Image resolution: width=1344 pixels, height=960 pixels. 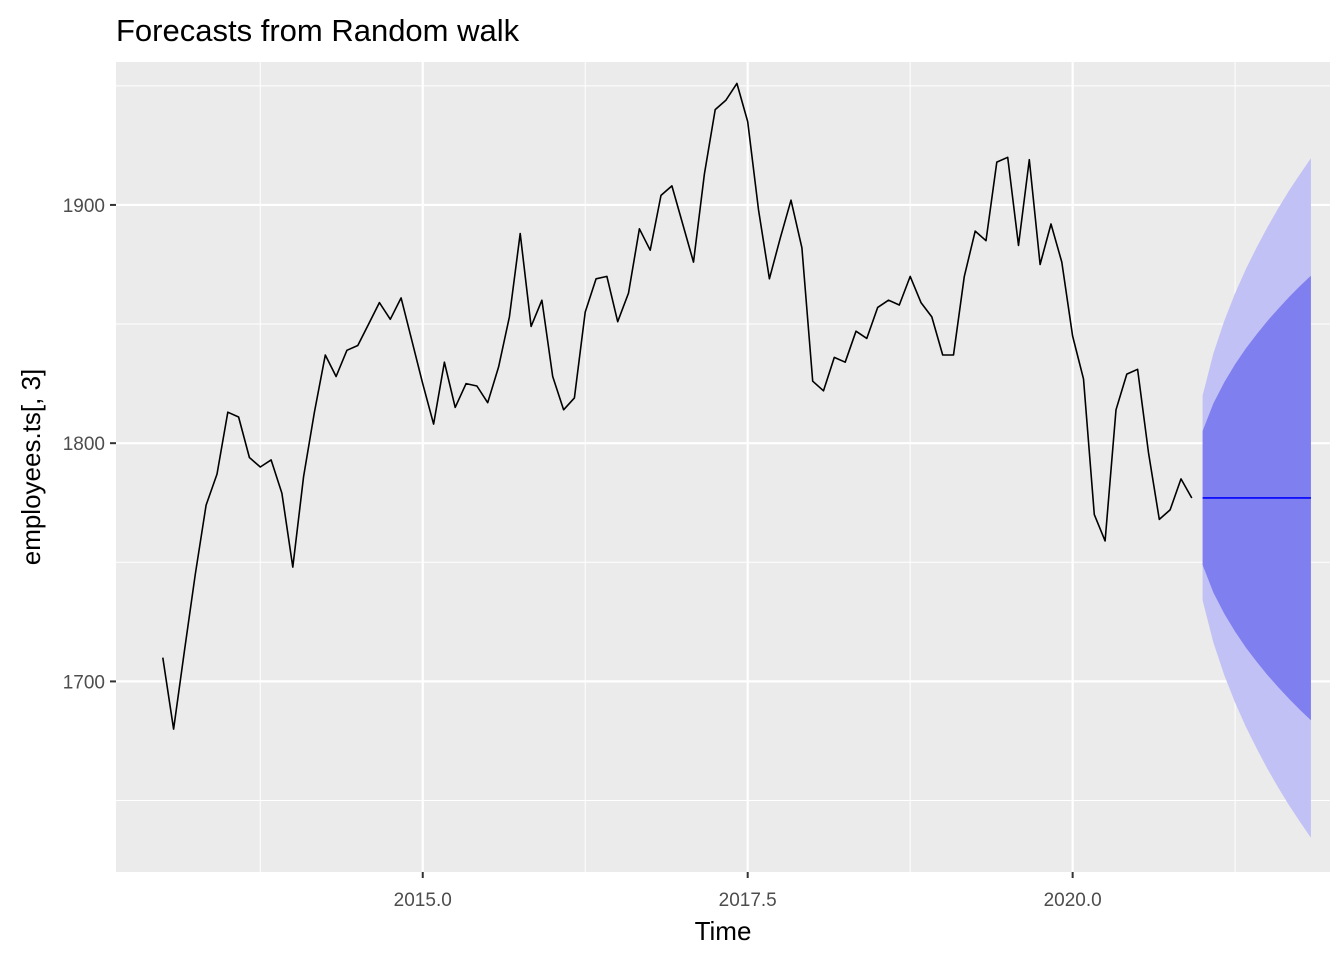 I want to click on chart-title: Forecasts from Random walk, so click(x=318, y=30).